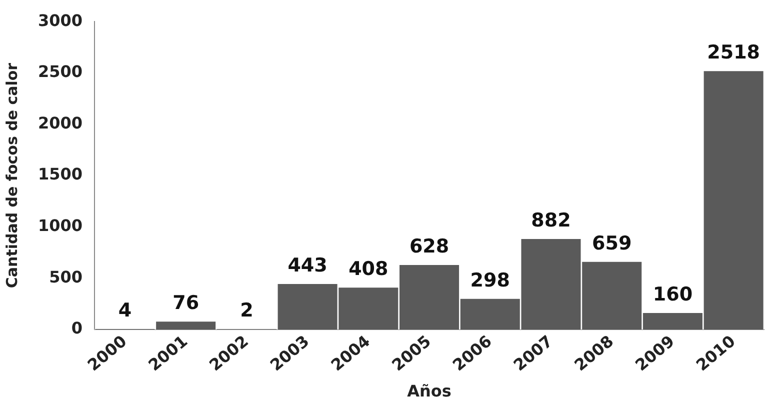  I want to click on y-tick-label: 3000, so click(60, 20).